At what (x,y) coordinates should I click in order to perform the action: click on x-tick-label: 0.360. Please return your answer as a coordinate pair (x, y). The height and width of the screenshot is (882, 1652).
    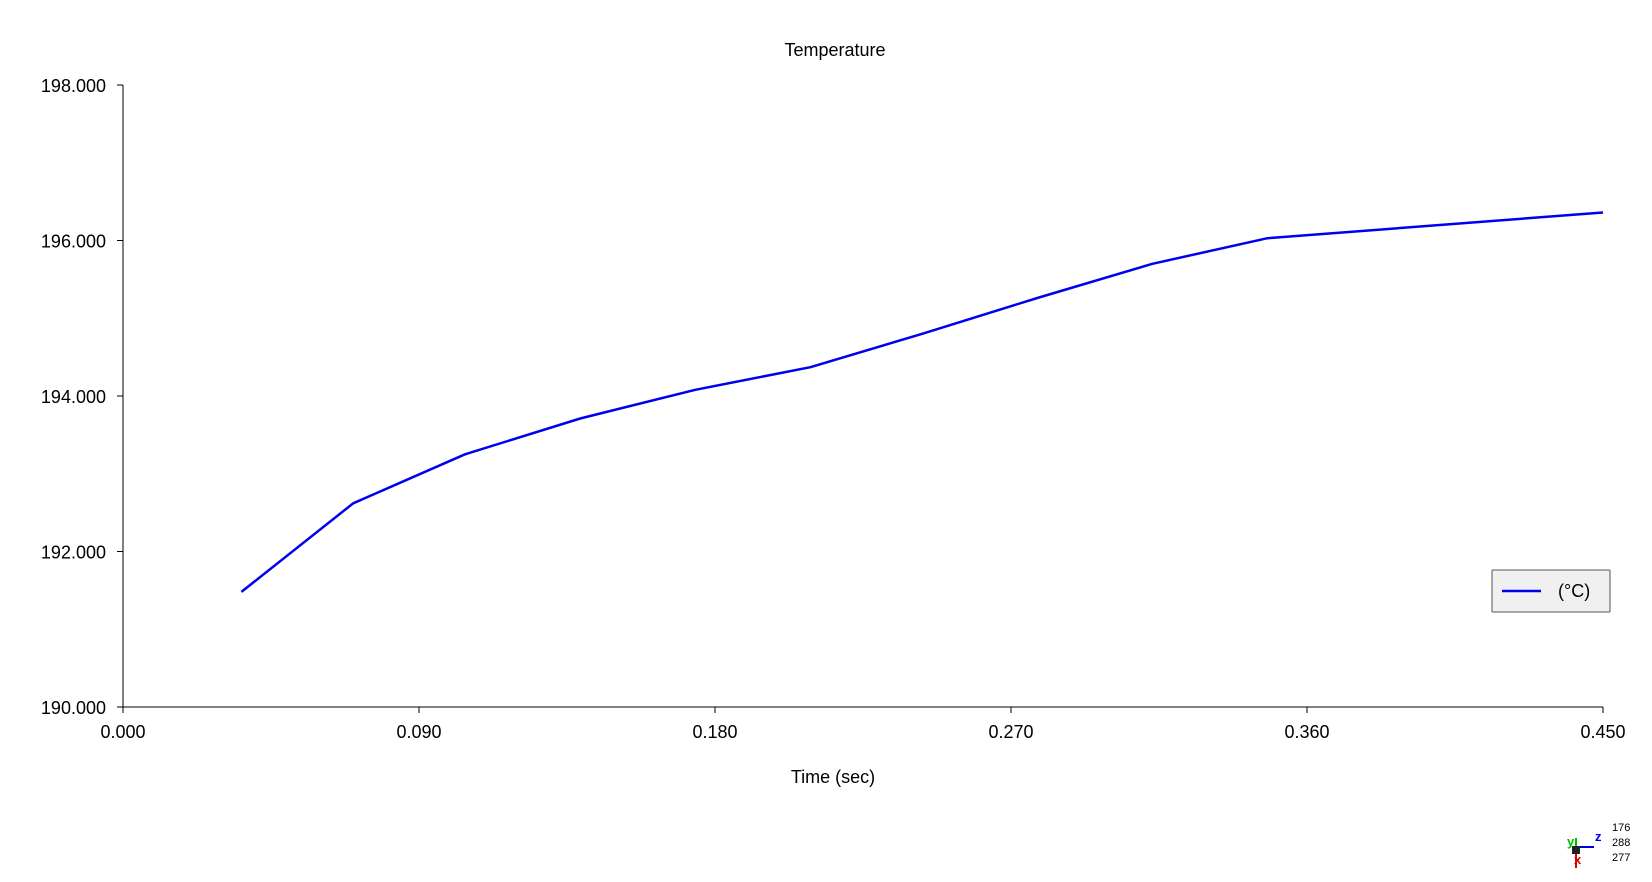
    Looking at the image, I should click on (1306, 732).